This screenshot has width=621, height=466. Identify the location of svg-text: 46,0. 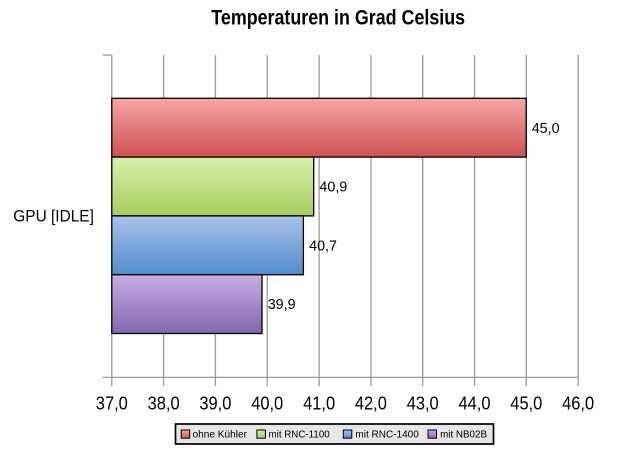
(578, 402).